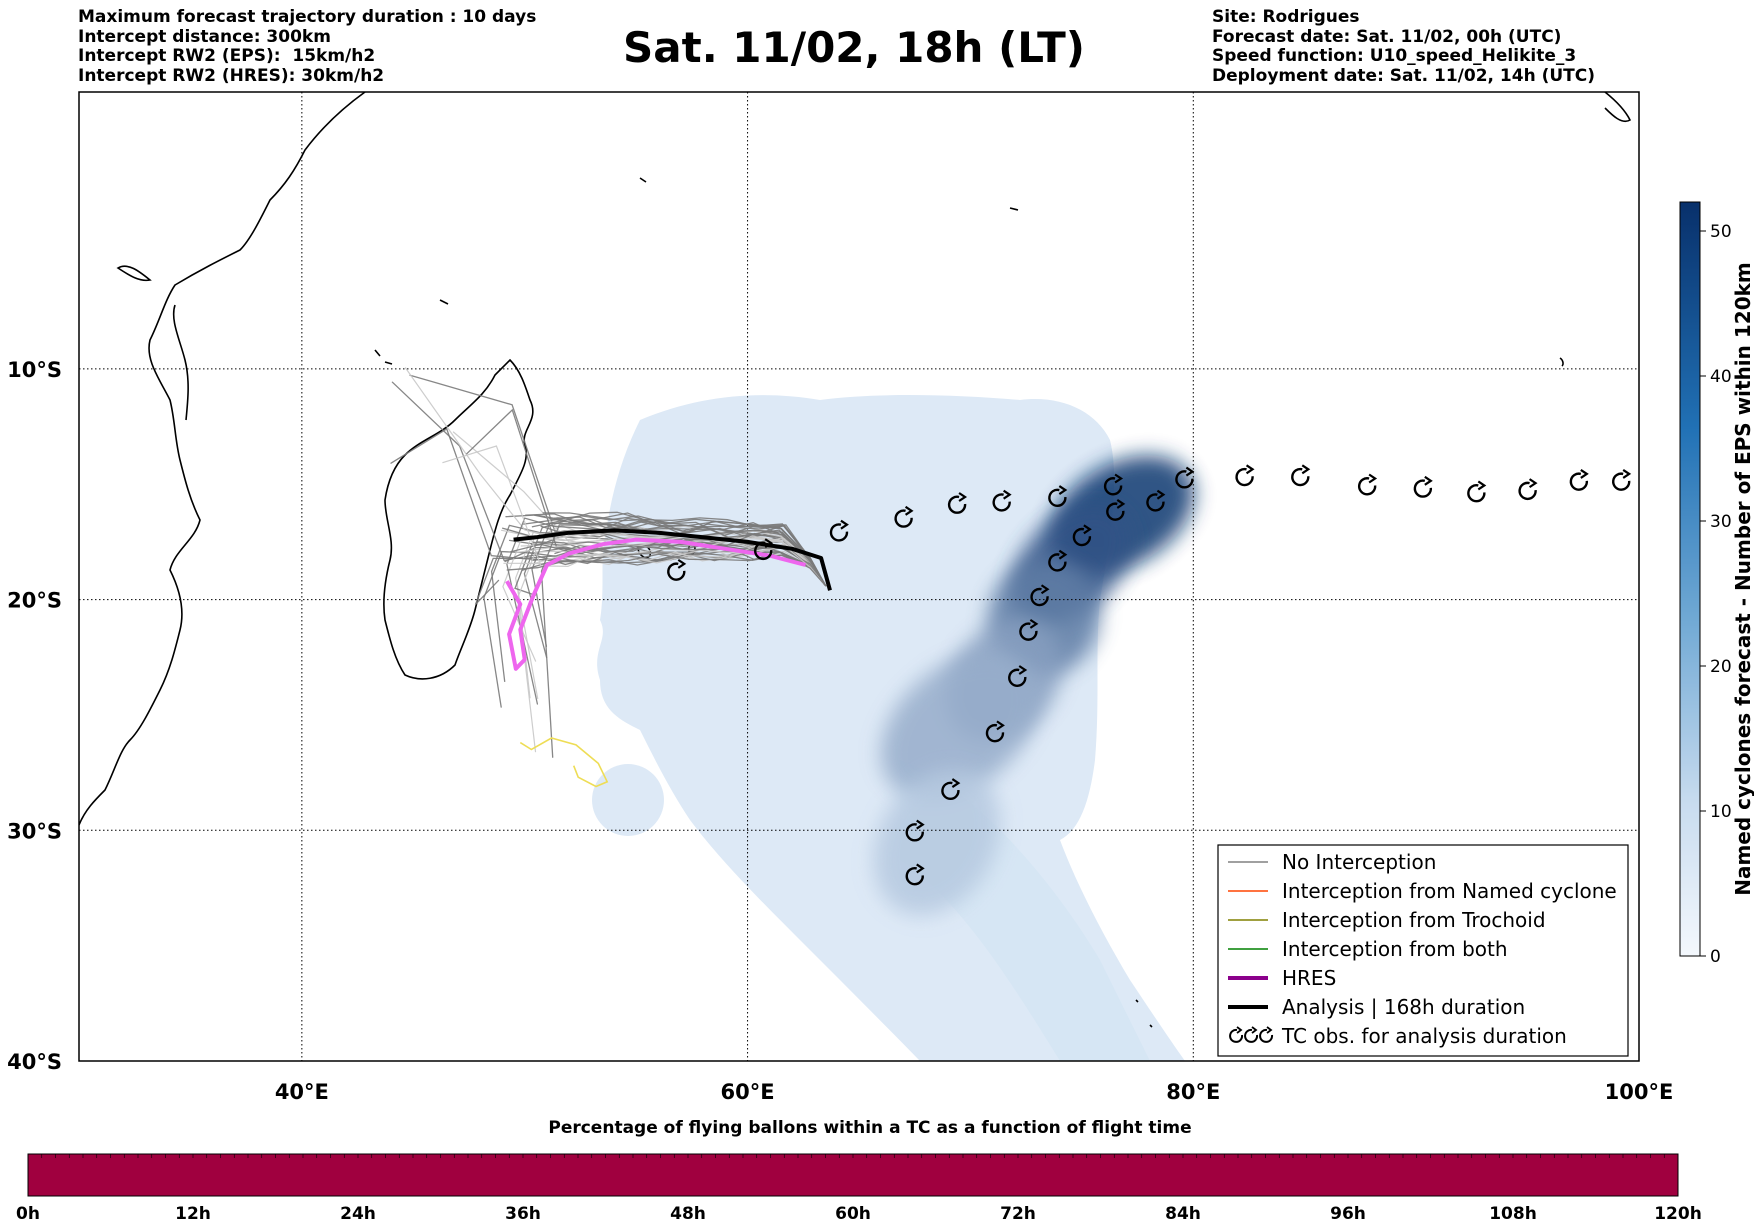  Describe the element at coordinates (1721, 522) in the screenshot. I see `colorbar-tick-label: 30` at that location.